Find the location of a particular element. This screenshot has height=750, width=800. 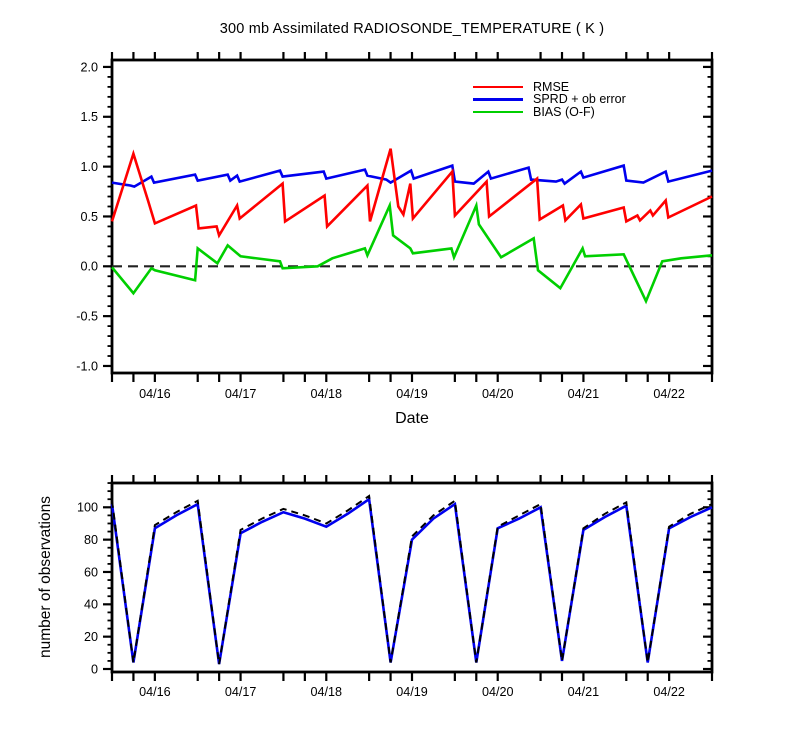

y-tick-label: 1.5 is located at coordinates (89, 117).